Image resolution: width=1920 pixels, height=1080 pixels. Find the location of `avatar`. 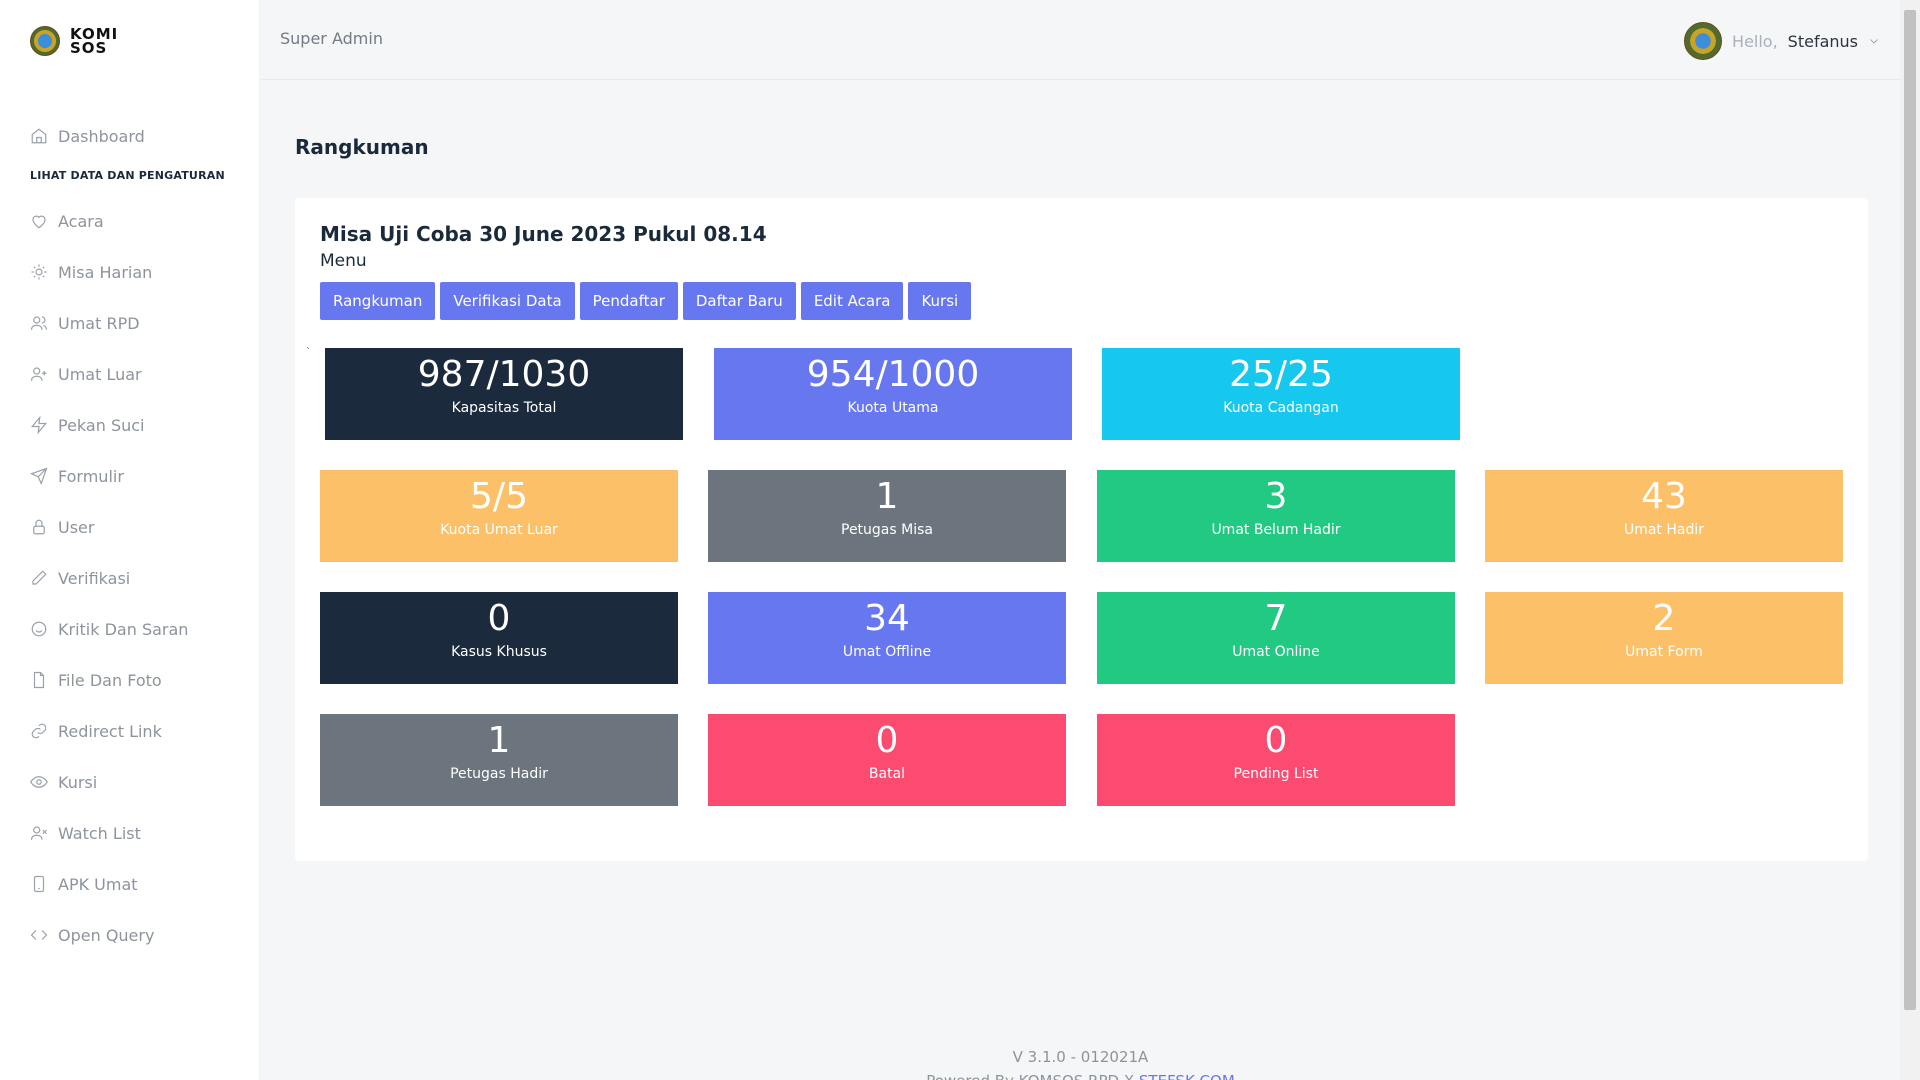

avatar is located at coordinates (1703, 41).